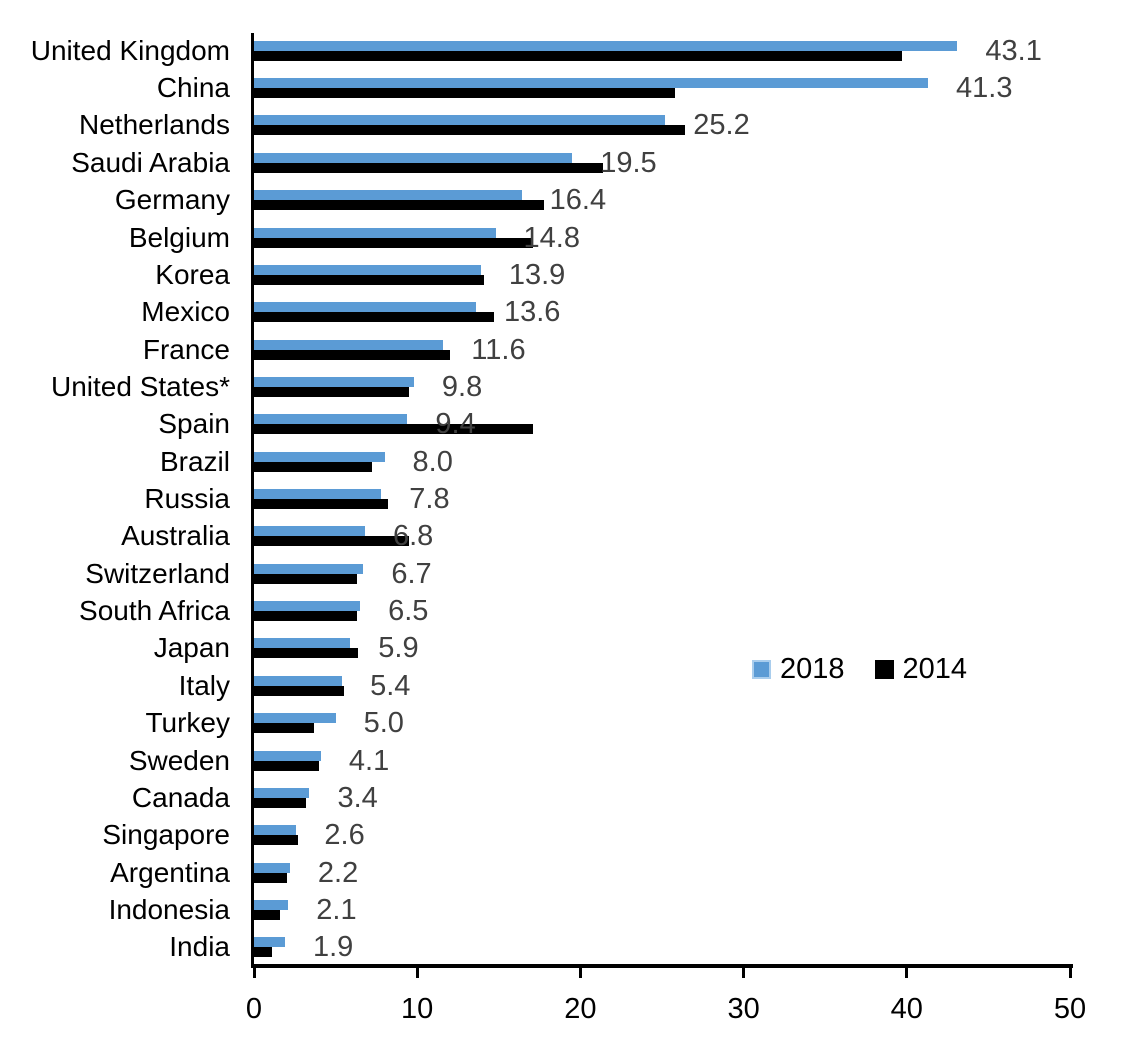 The width and height of the screenshot is (1123, 1041). Describe the element at coordinates (309, 531) in the screenshot. I see `bar-2018-australia` at that location.